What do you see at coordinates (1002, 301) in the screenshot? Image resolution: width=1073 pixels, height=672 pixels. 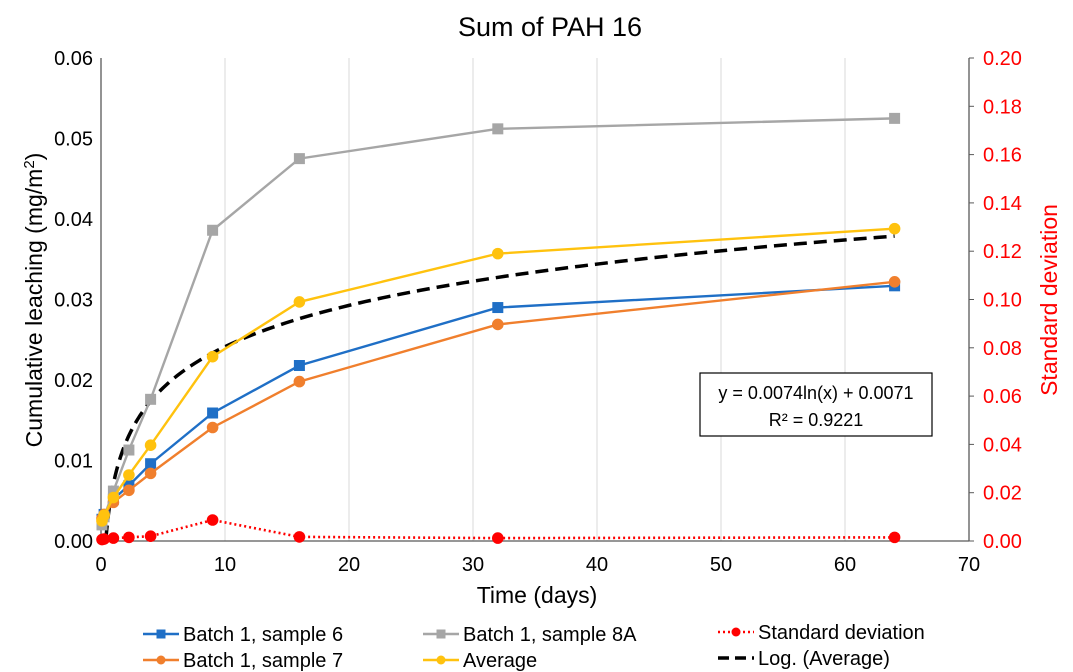 I see `y-tick-right-5: 0.10` at bounding box center [1002, 301].